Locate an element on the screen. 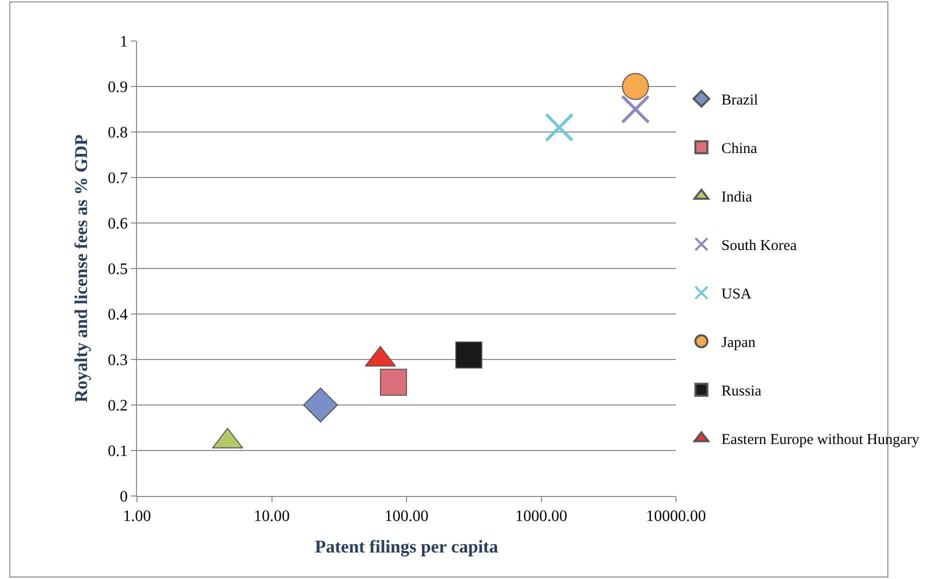 This screenshot has height=579, width=937. x-tick-label: 1.00 is located at coordinates (137, 517).